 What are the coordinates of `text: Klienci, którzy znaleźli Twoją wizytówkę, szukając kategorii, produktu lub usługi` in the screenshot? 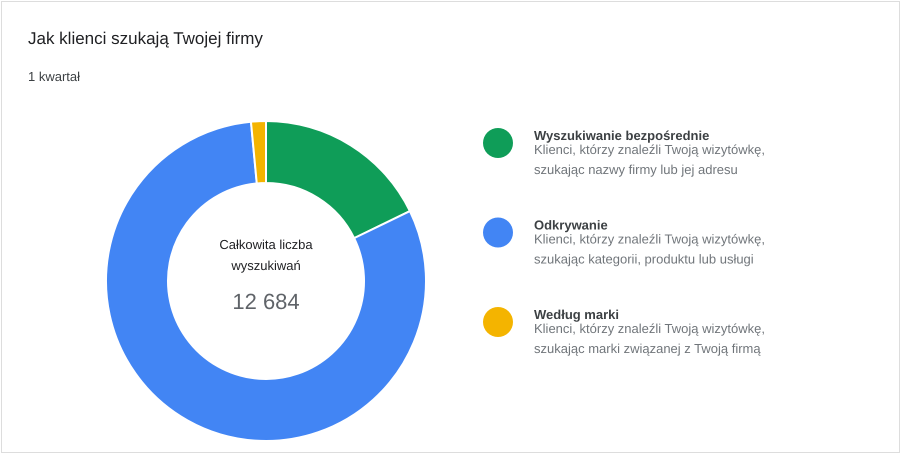 It's located at (649, 249).